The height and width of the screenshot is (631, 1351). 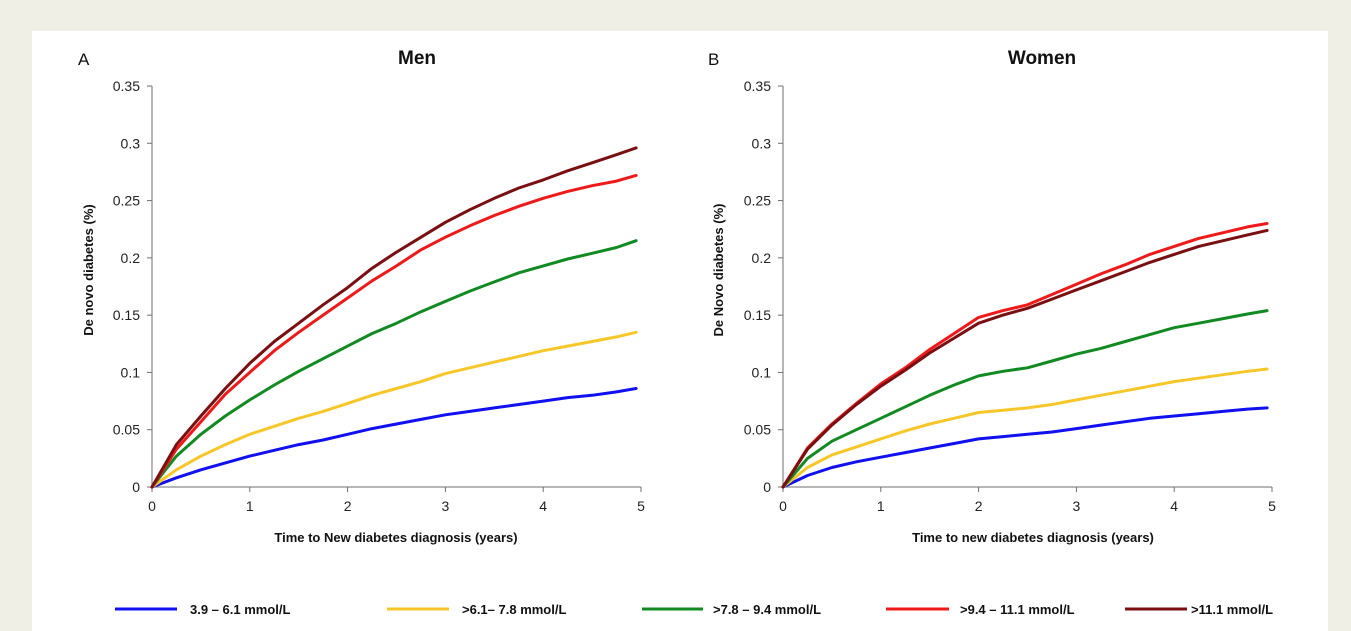 What do you see at coordinates (126, 86) in the screenshot?
I see `panel-a-y-tick-label: 0.35` at bounding box center [126, 86].